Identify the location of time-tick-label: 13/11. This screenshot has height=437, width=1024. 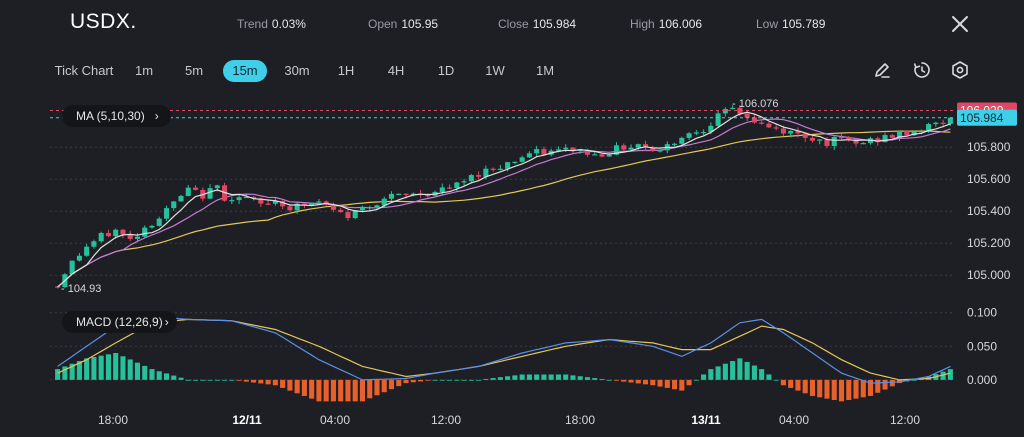
(706, 420).